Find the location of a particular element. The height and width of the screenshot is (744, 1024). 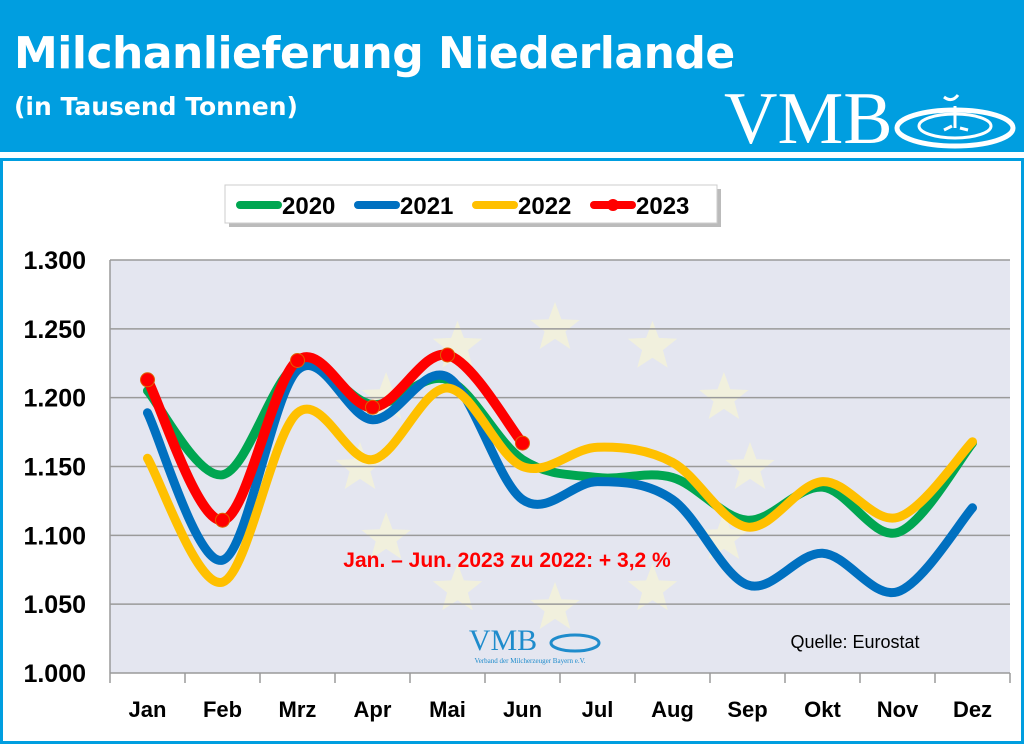

y-tick-label: 1.150 is located at coordinates (54, 468).